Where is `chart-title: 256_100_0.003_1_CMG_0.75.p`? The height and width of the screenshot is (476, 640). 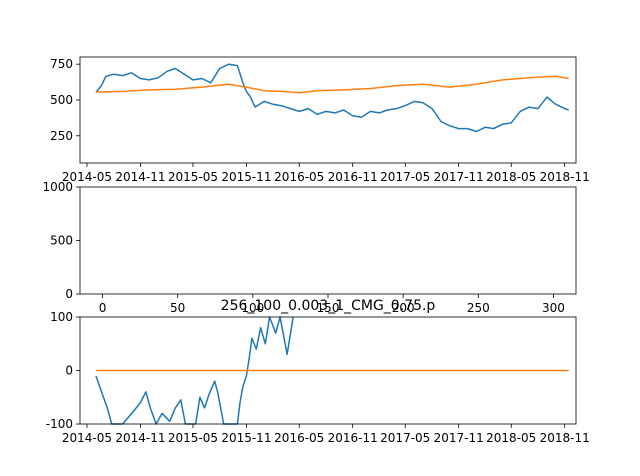 chart-title: 256_100_0.003_1_CMG_0.75.p is located at coordinates (328, 306).